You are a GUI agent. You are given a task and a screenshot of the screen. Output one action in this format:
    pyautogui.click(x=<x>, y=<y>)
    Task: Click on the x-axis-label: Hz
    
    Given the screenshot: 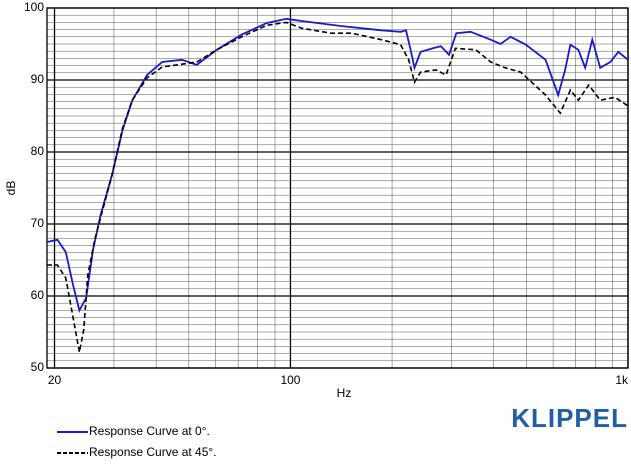 What is the action you would take?
    pyautogui.click(x=344, y=393)
    